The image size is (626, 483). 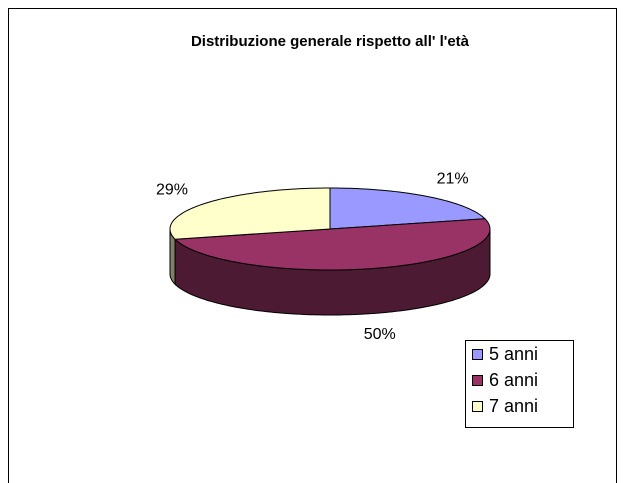 What do you see at coordinates (513, 354) in the screenshot?
I see `legend-label: 5 anni` at bounding box center [513, 354].